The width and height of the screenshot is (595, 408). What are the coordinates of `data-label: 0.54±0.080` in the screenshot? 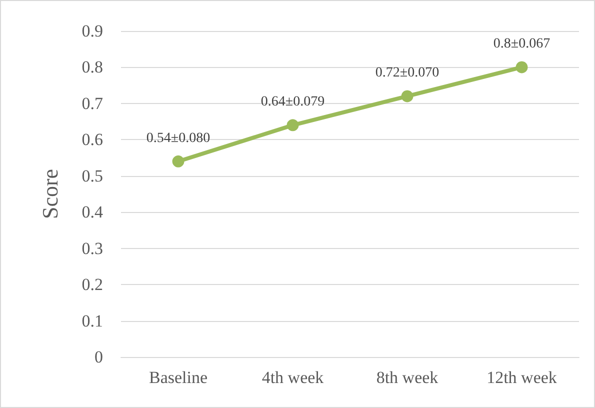 It's located at (178, 138).